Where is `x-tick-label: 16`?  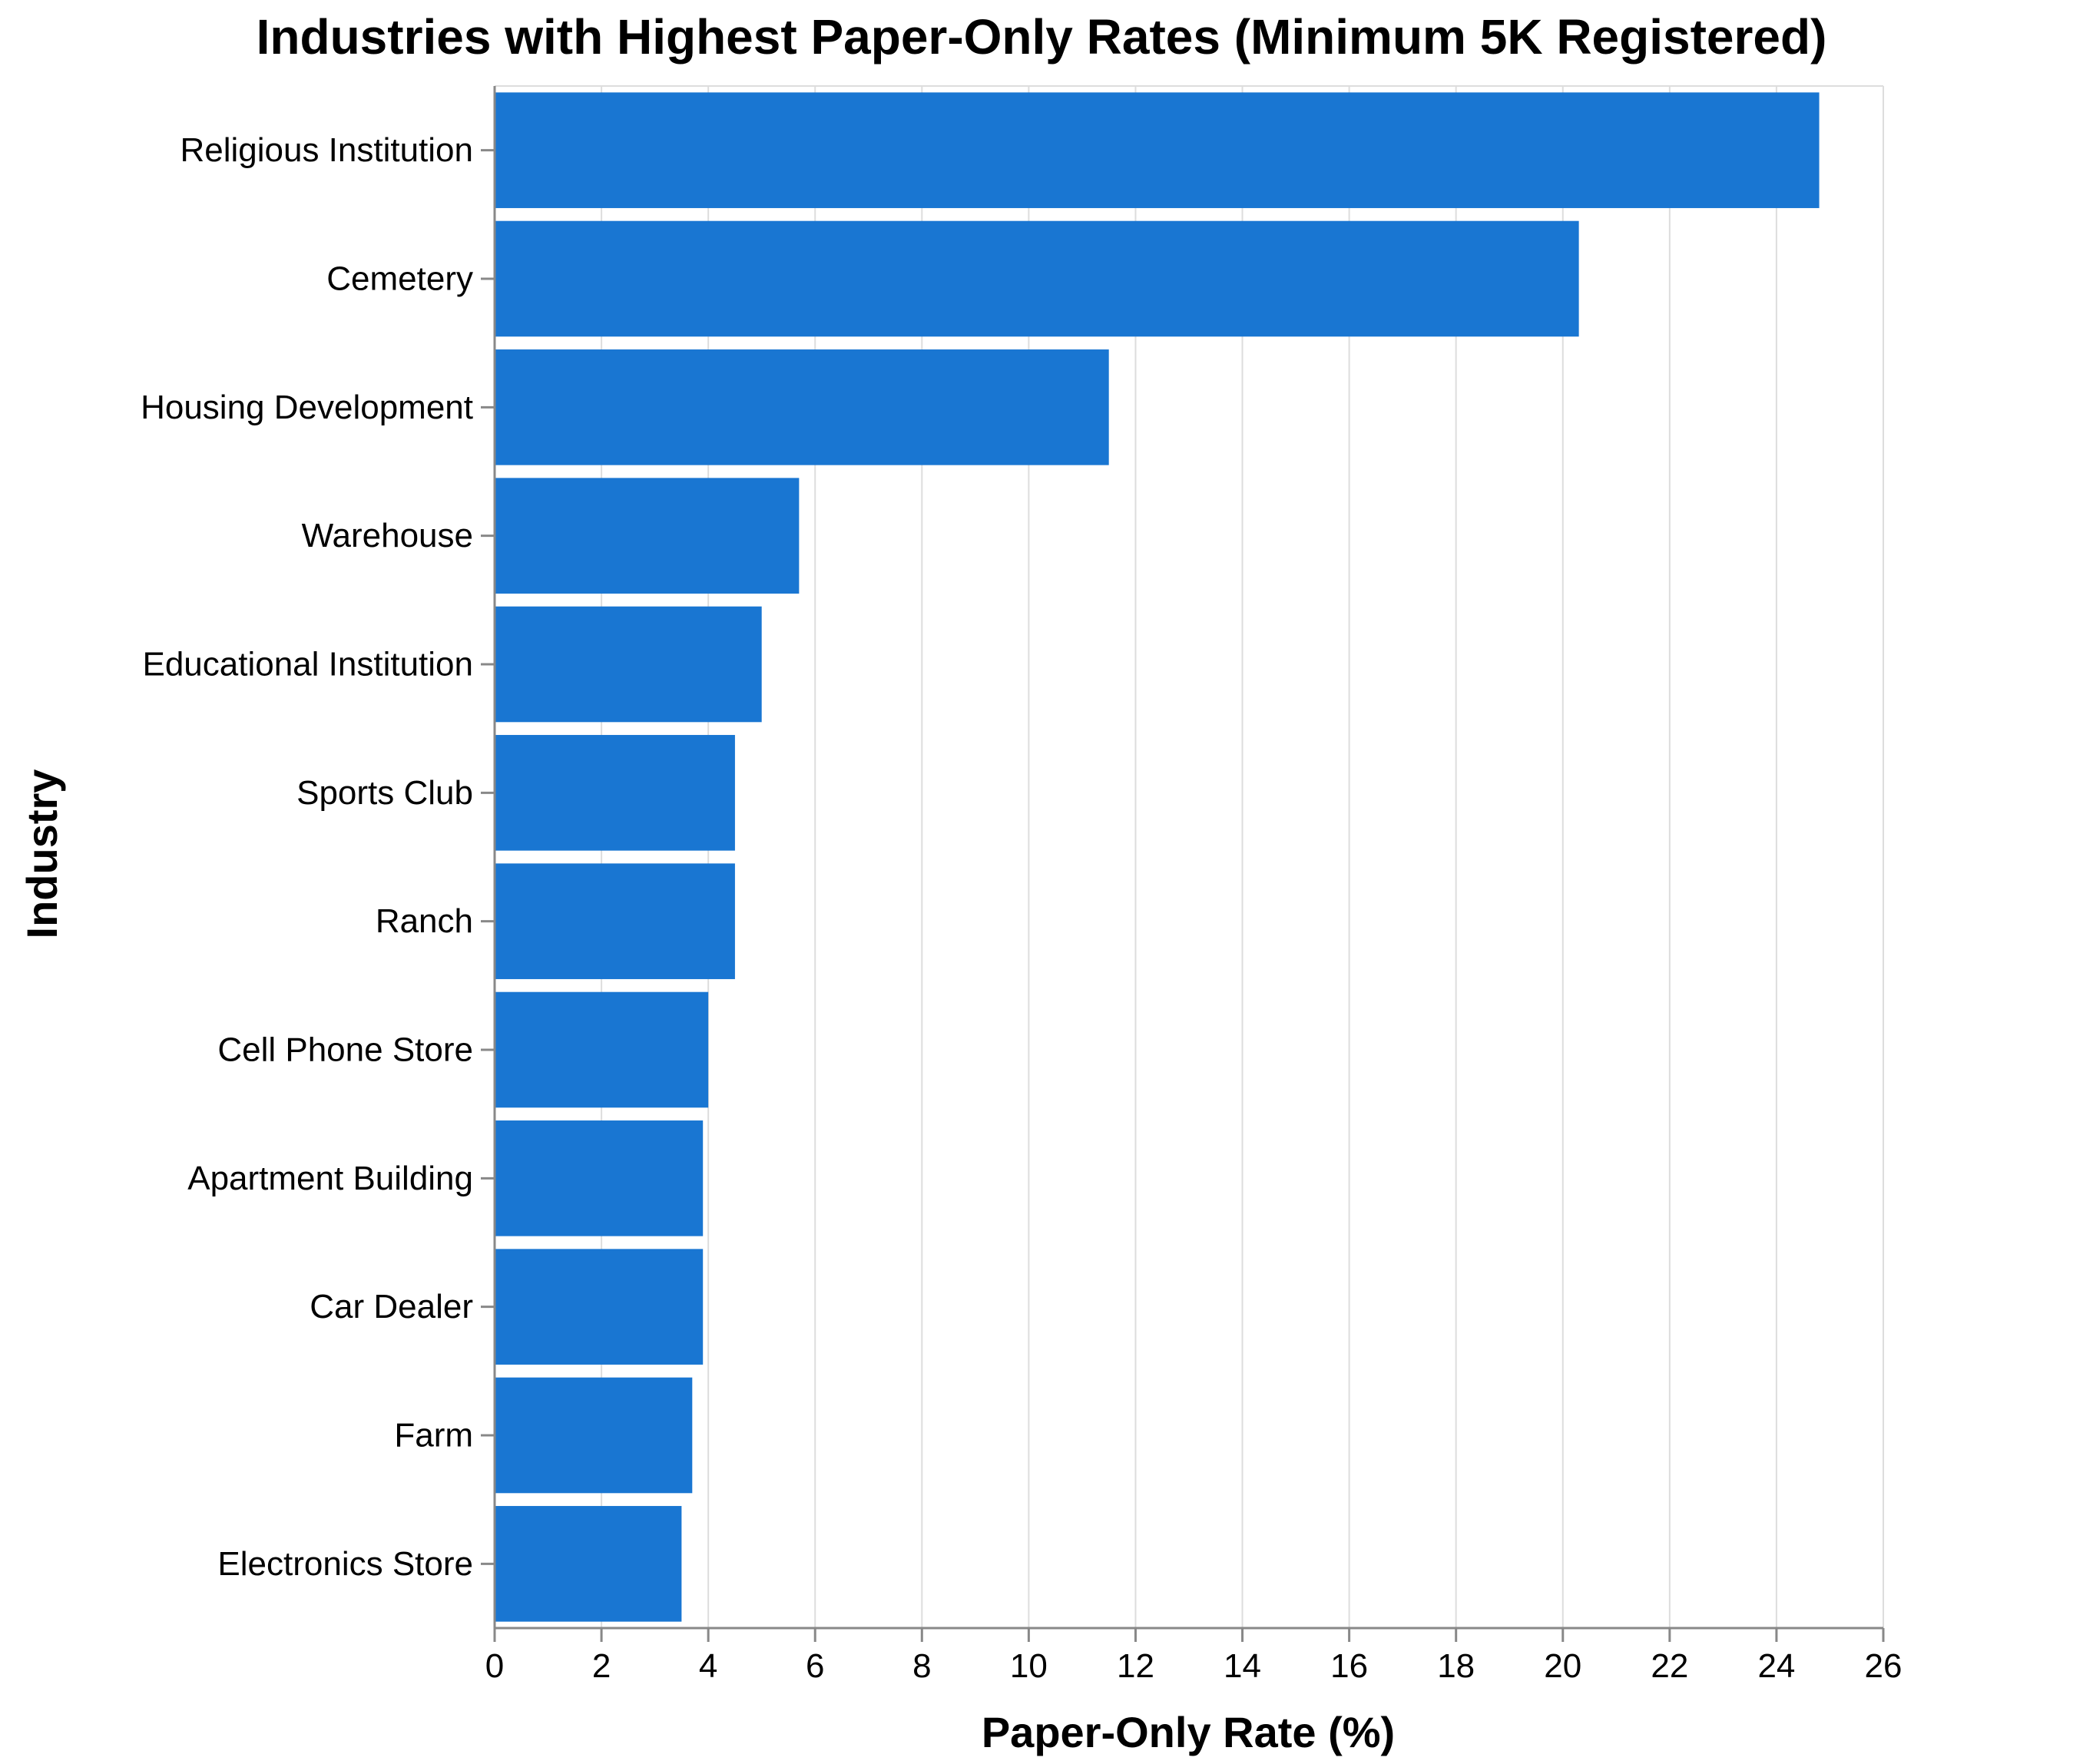
x-tick-label: 16 is located at coordinates (1349, 1666).